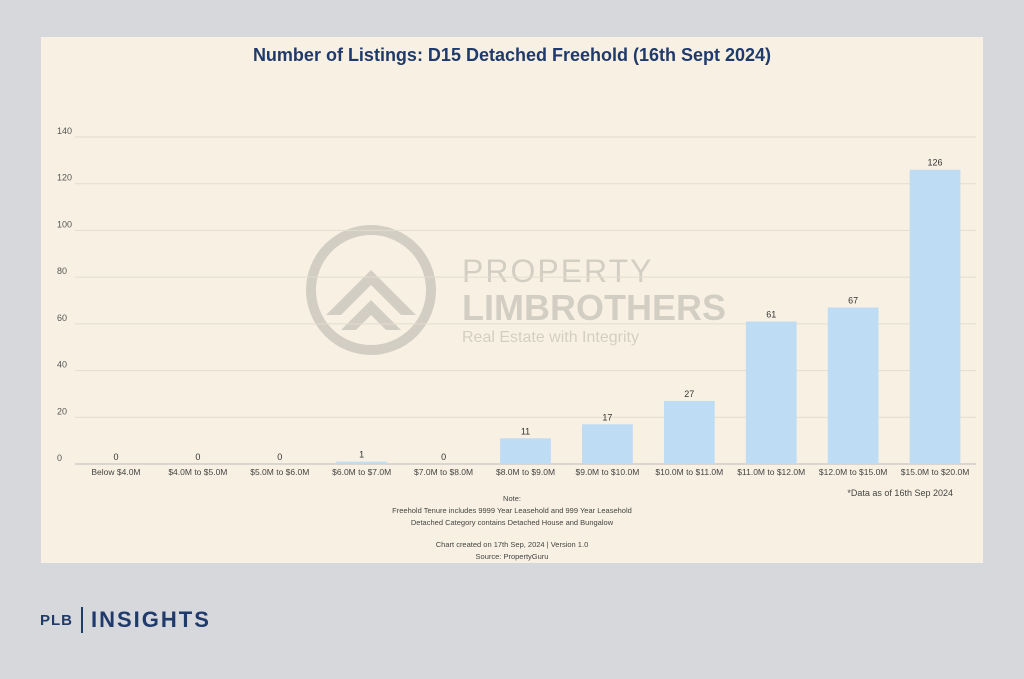 Image resolution: width=1024 pixels, height=679 pixels. What do you see at coordinates (62, 411) in the screenshot?
I see `y-tick-label: 20` at bounding box center [62, 411].